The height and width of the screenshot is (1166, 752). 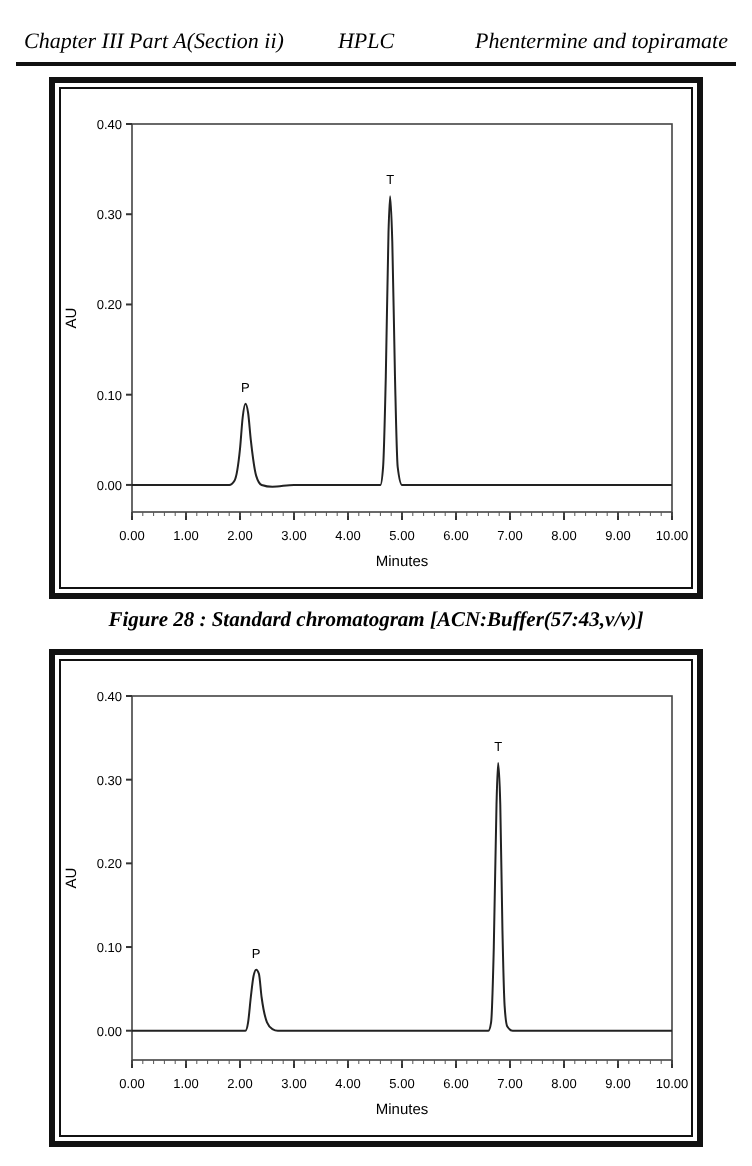 What do you see at coordinates (601, 42) in the screenshot?
I see `text: Phentermine and topiramate` at bounding box center [601, 42].